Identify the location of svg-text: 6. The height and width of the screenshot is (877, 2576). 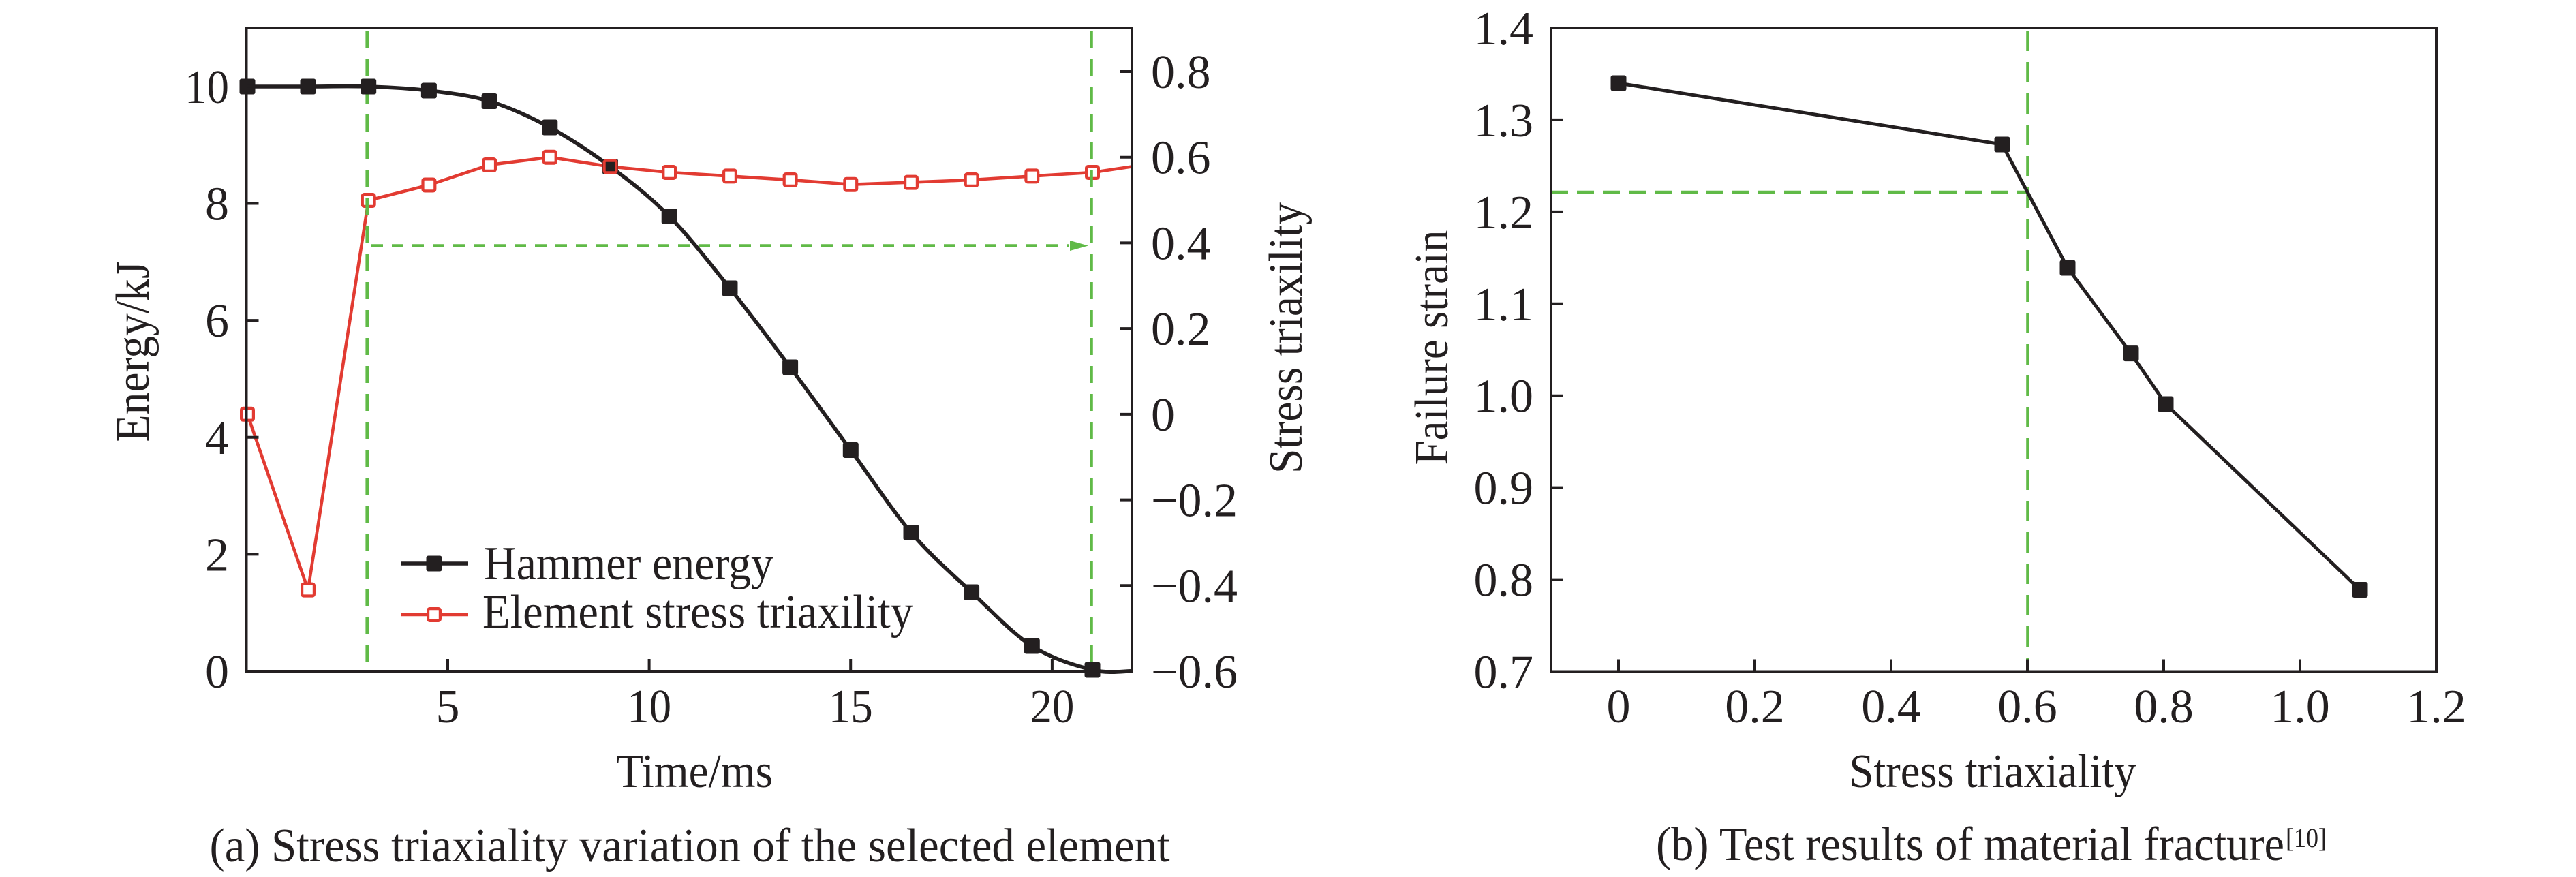
(217, 321).